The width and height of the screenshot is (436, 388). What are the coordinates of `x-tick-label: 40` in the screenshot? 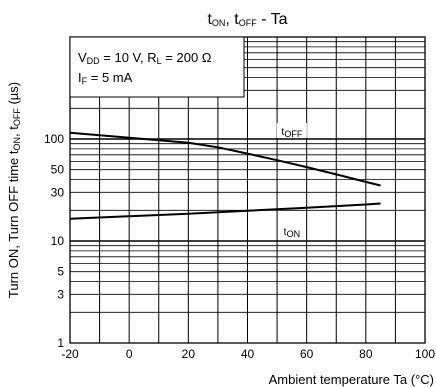 It's located at (248, 354).